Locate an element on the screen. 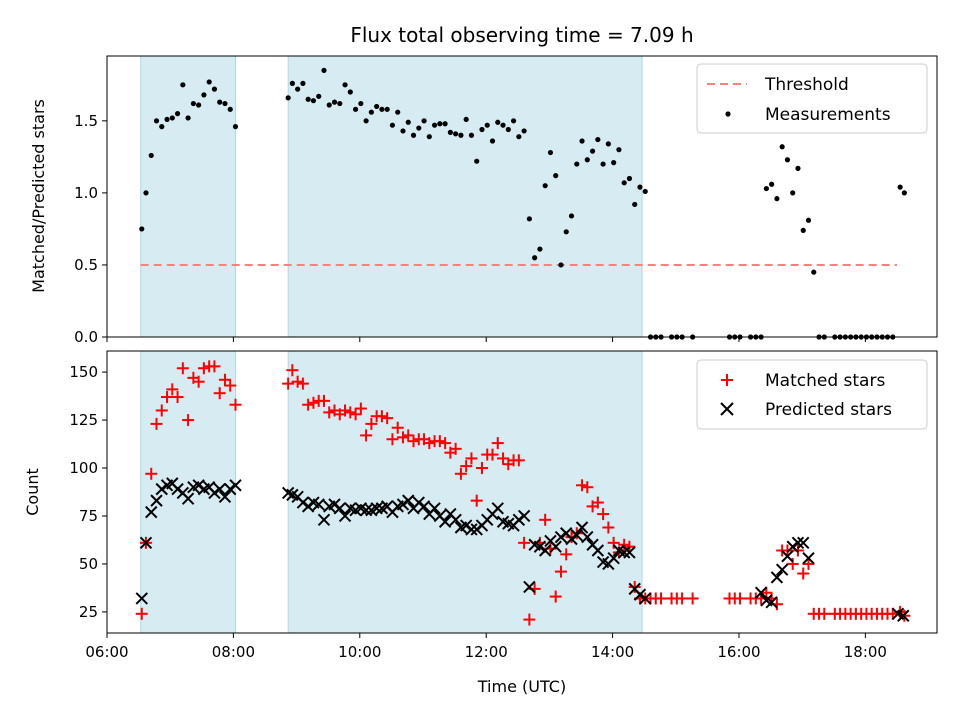  y-tick-label: 1.5 is located at coordinates (86, 121).